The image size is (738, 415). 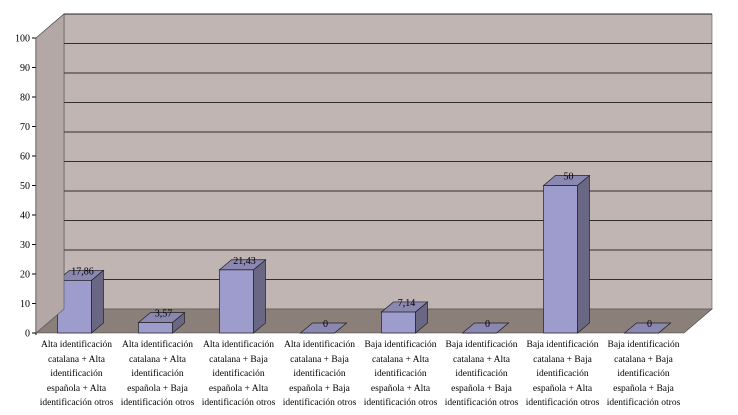 What do you see at coordinates (244, 261) in the screenshot?
I see `bar-data-label: 21,43` at bounding box center [244, 261].